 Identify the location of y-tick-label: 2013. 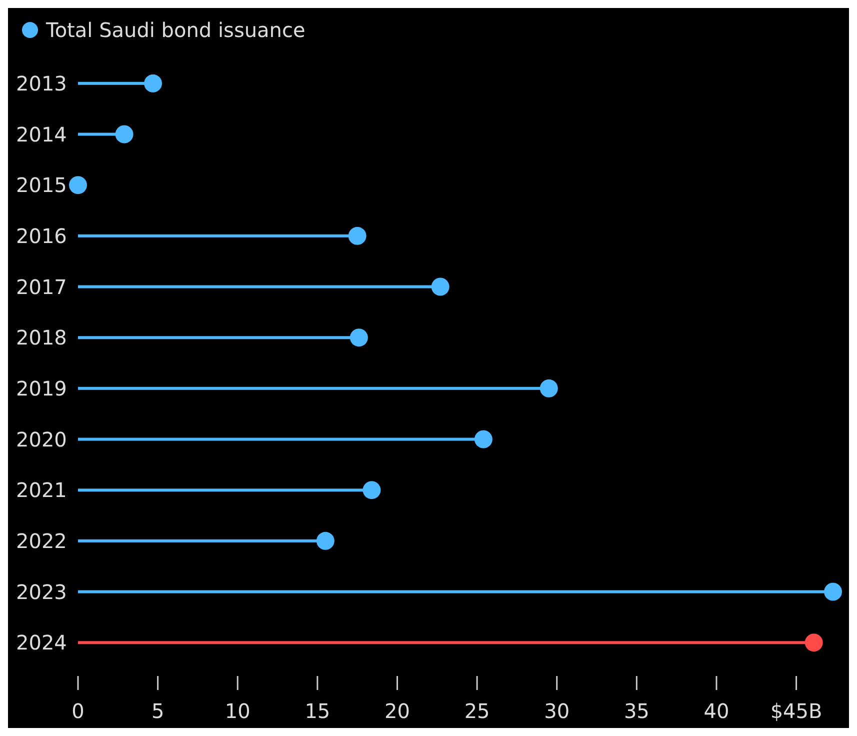
(41, 83).